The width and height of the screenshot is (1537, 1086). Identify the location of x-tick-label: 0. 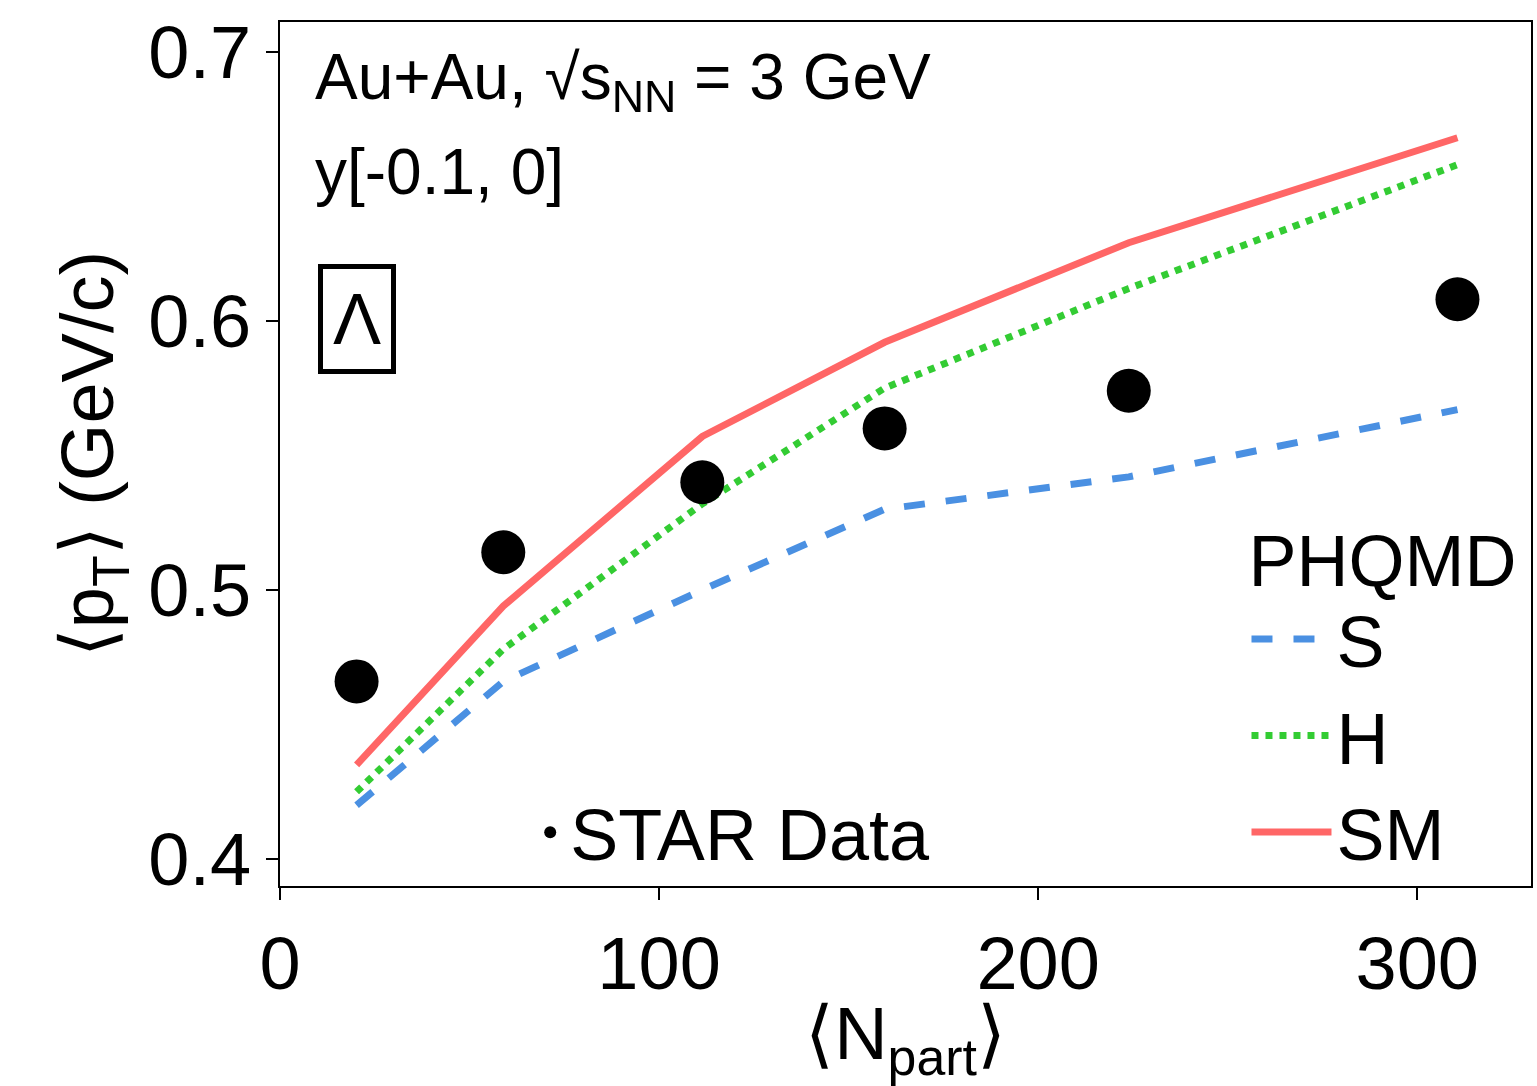
(280, 963).